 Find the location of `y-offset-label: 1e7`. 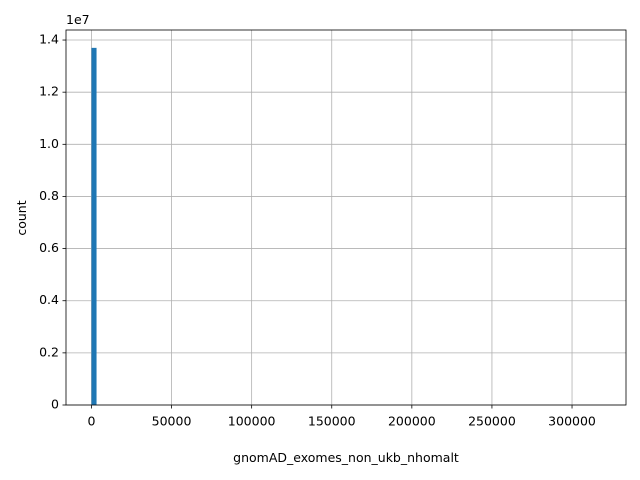

y-offset-label: 1e7 is located at coordinates (78, 19).